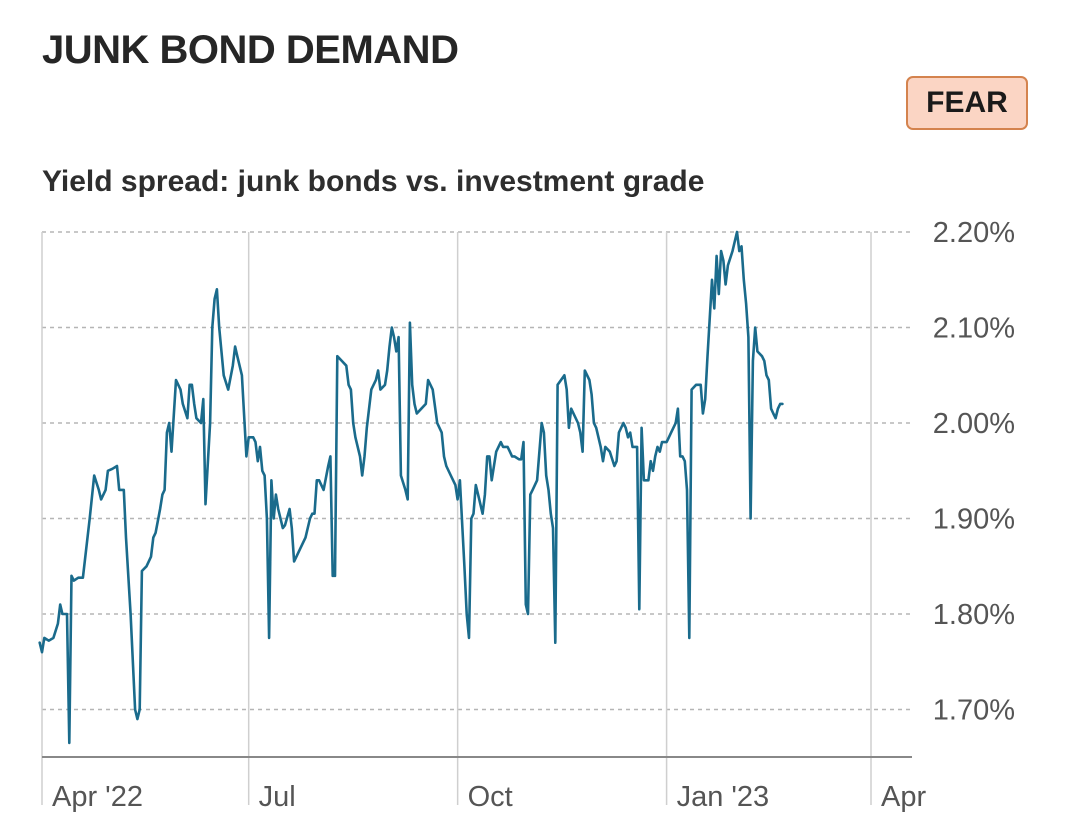 The width and height of the screenshot is (1080, 827). I want to click on x-tick-label: Oct, so click(490, 797).